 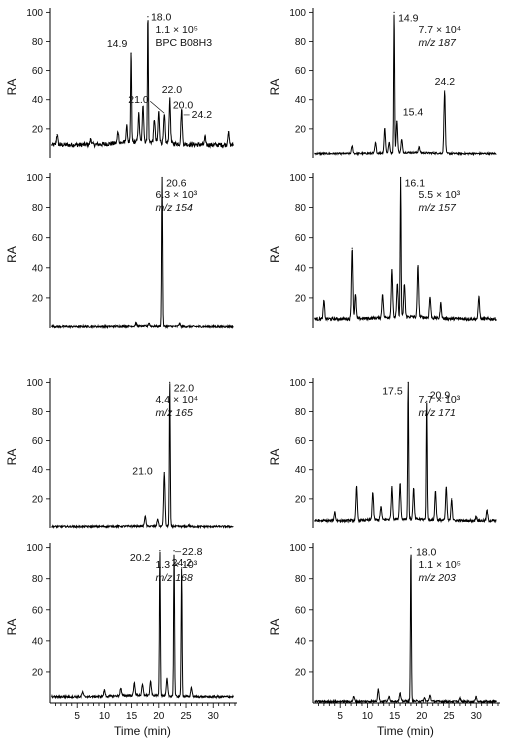 I want to click on mz-annotation: m/z 154, so click(x=174, y=208).